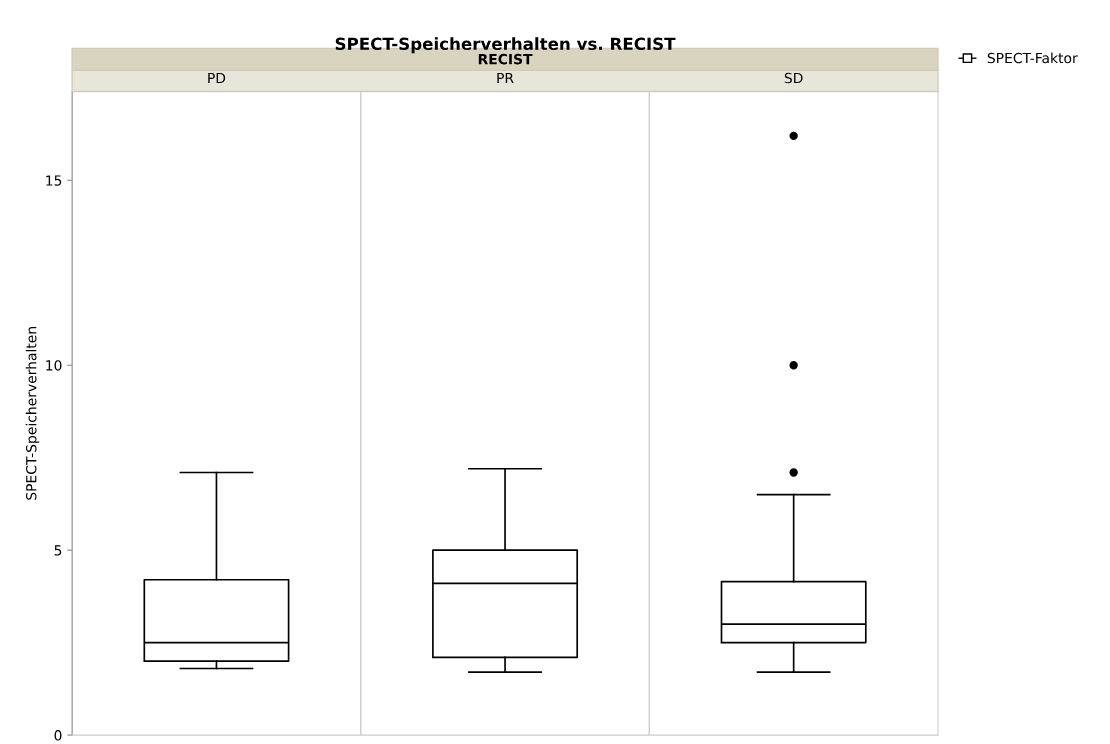 The height and width of the screenshot is (744, 1110). What do you see at coordinates (505, 45) in the screenshot?
I see `chart-title: SPECT-Speicherverhalten vs. RECIST` at bounding box center [505, 45].